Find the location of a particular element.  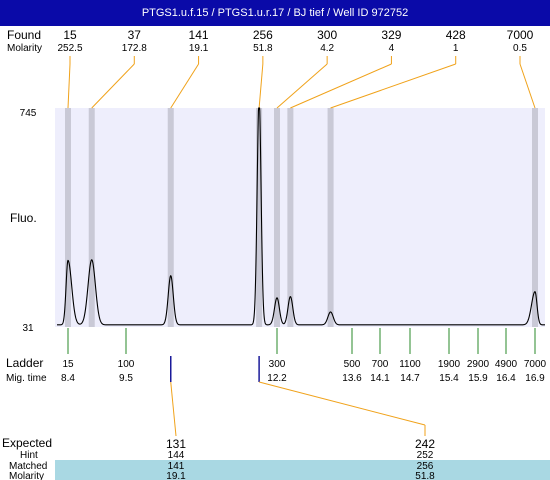

ladder-size-label: 4900 is located at coordinates (506, 364).